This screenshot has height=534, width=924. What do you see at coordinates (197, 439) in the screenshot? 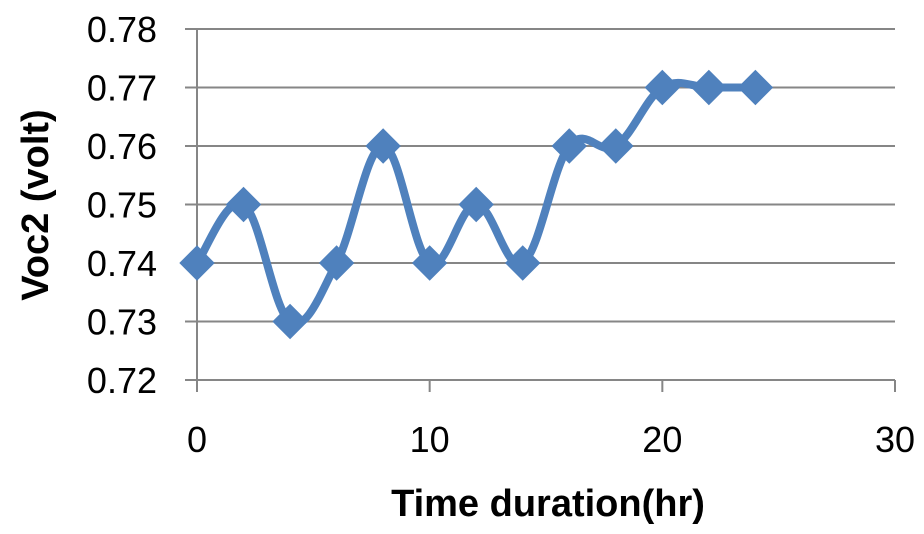
I see `x-tick-label: 0` at bounding box center [197, 439].